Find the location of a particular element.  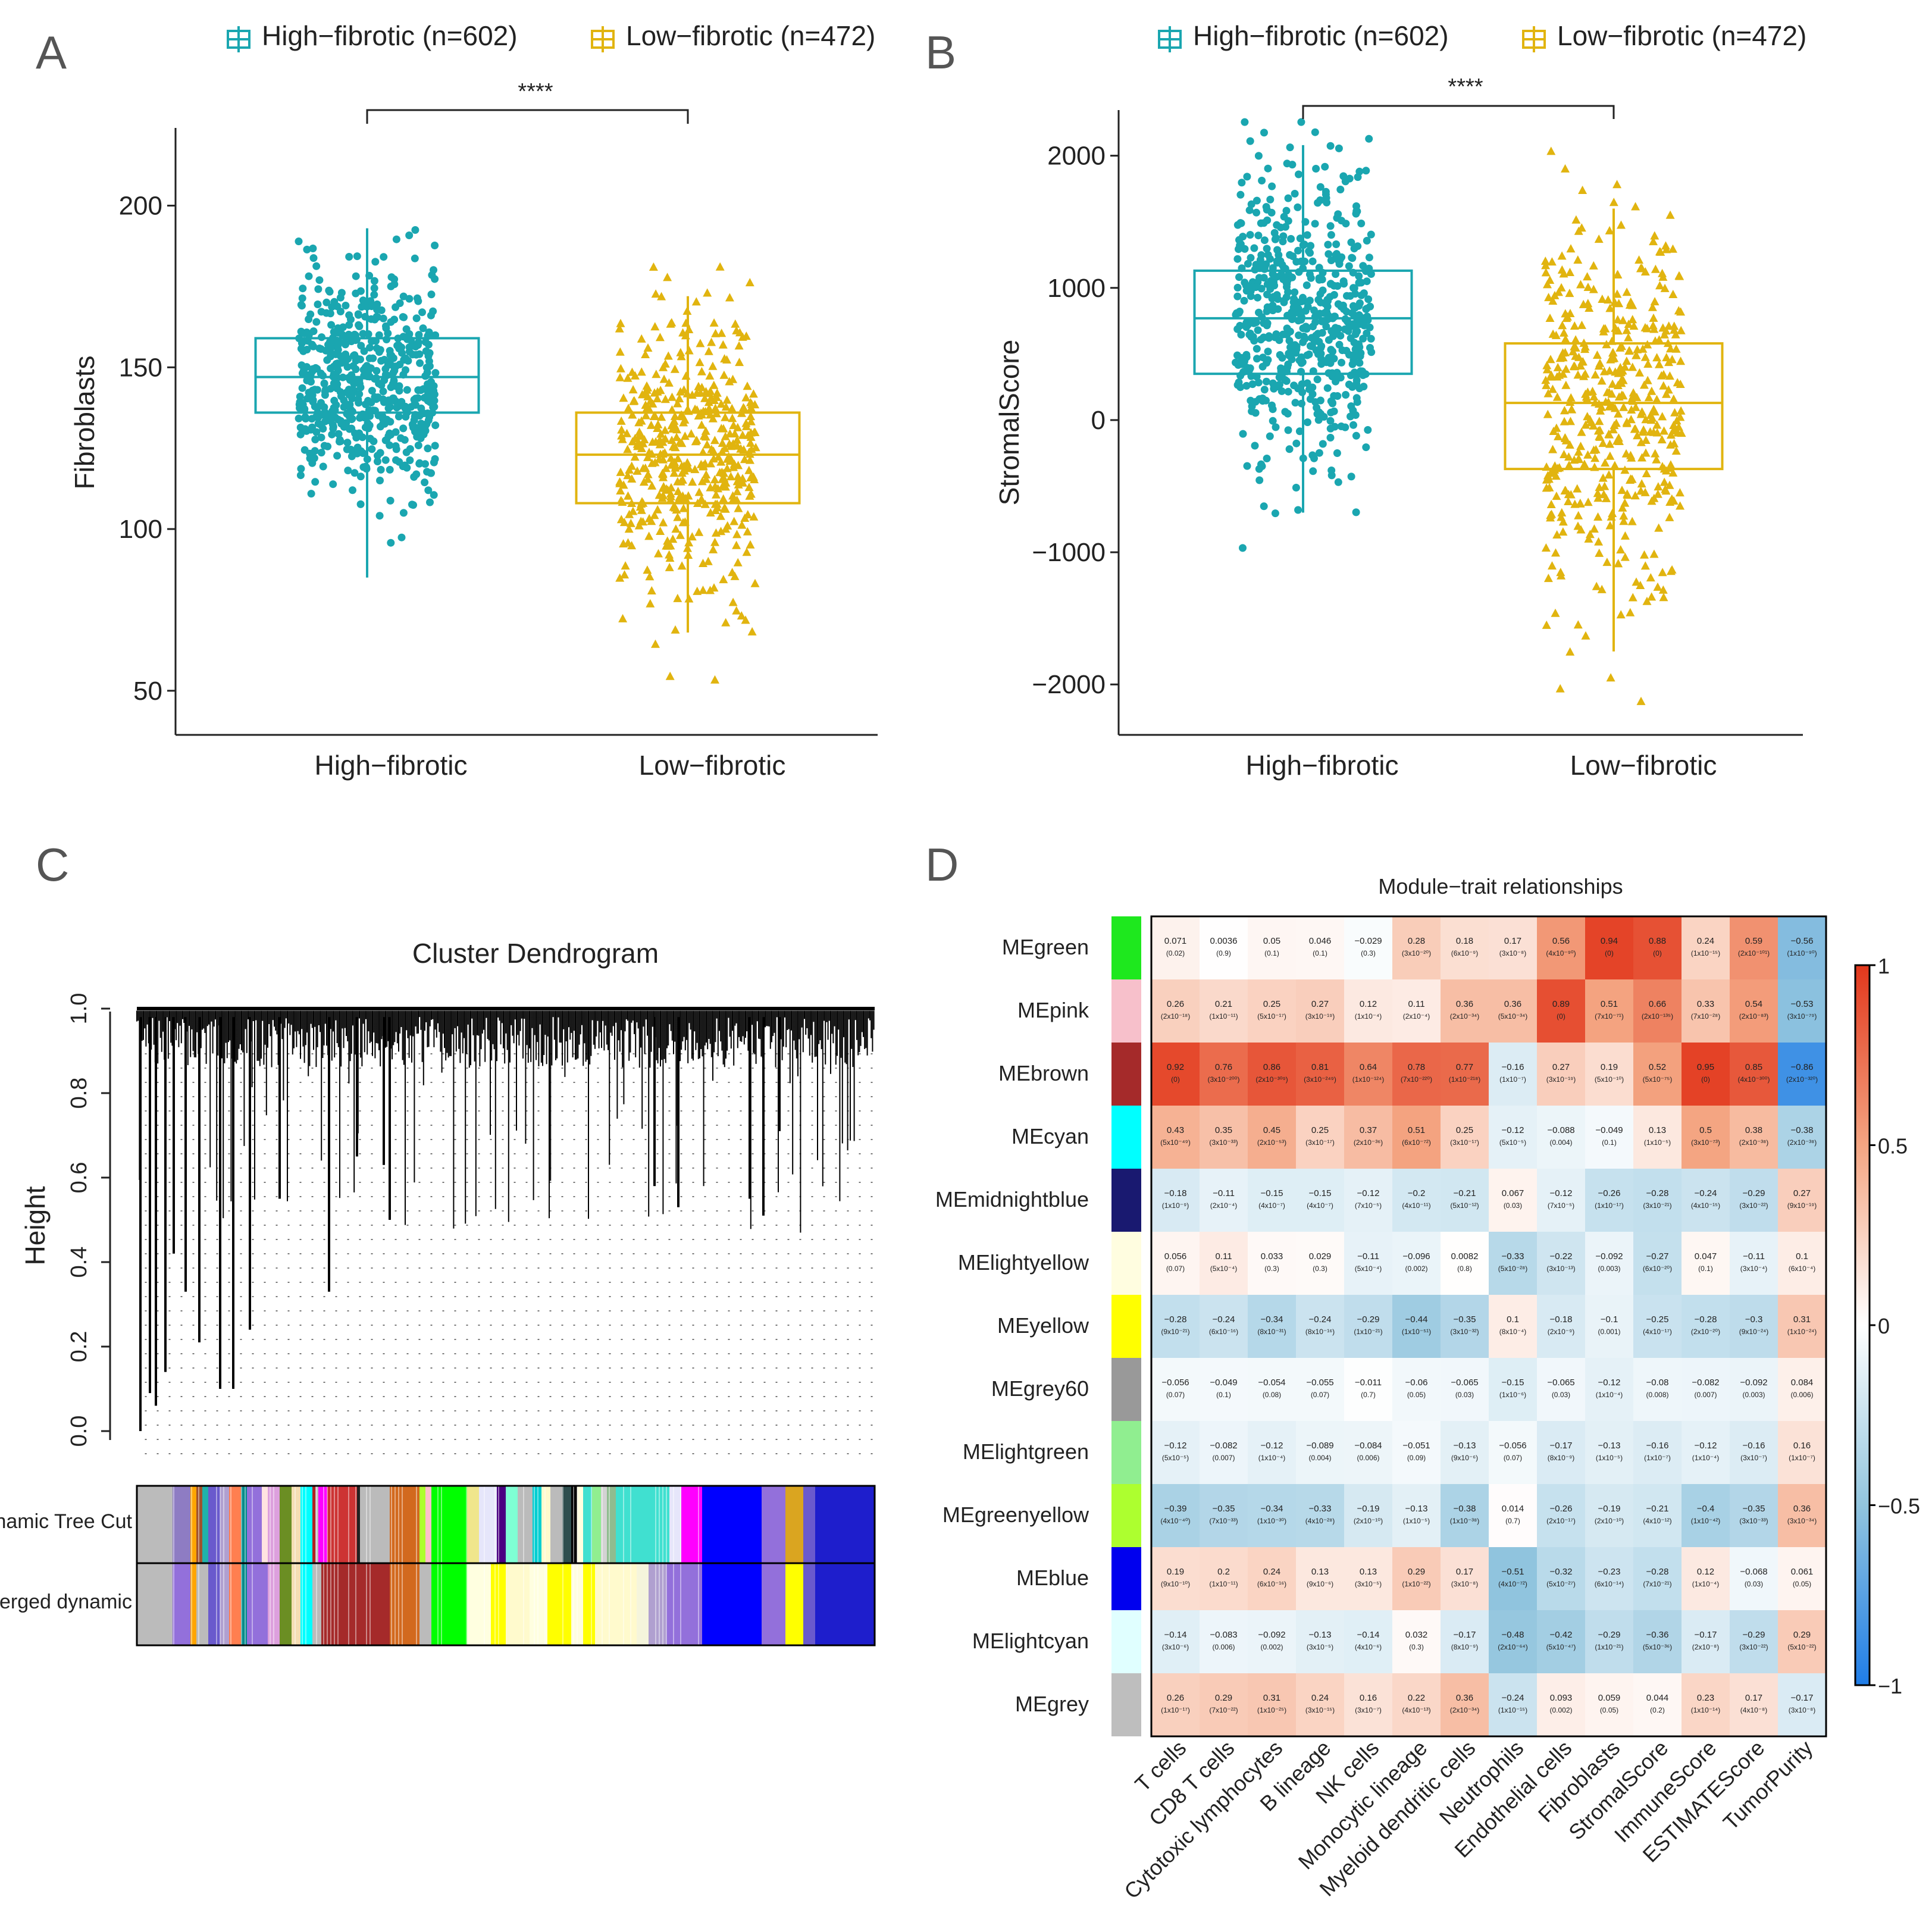

d-cell-correlation: −0.13 is located at coordinates (1417, 1509).